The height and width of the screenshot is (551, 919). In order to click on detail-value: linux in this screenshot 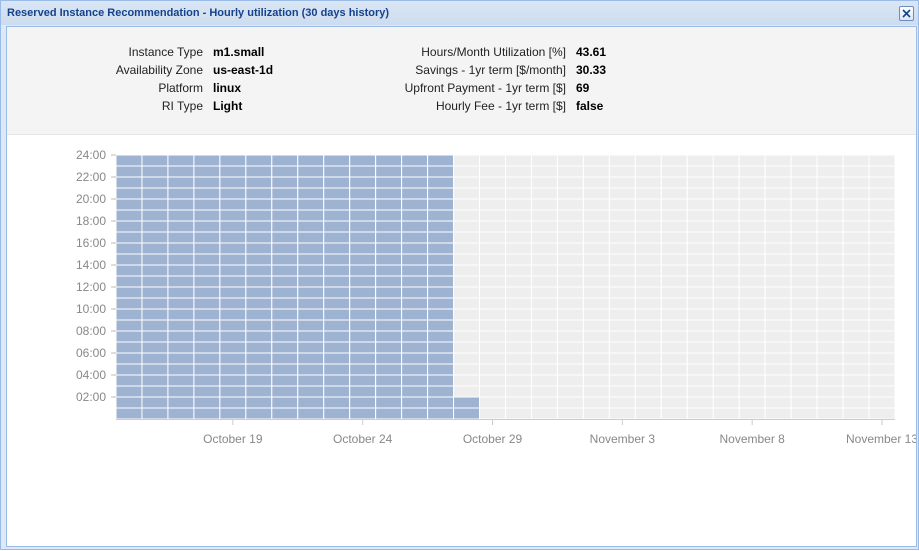, I will do `click(227, 88)`.